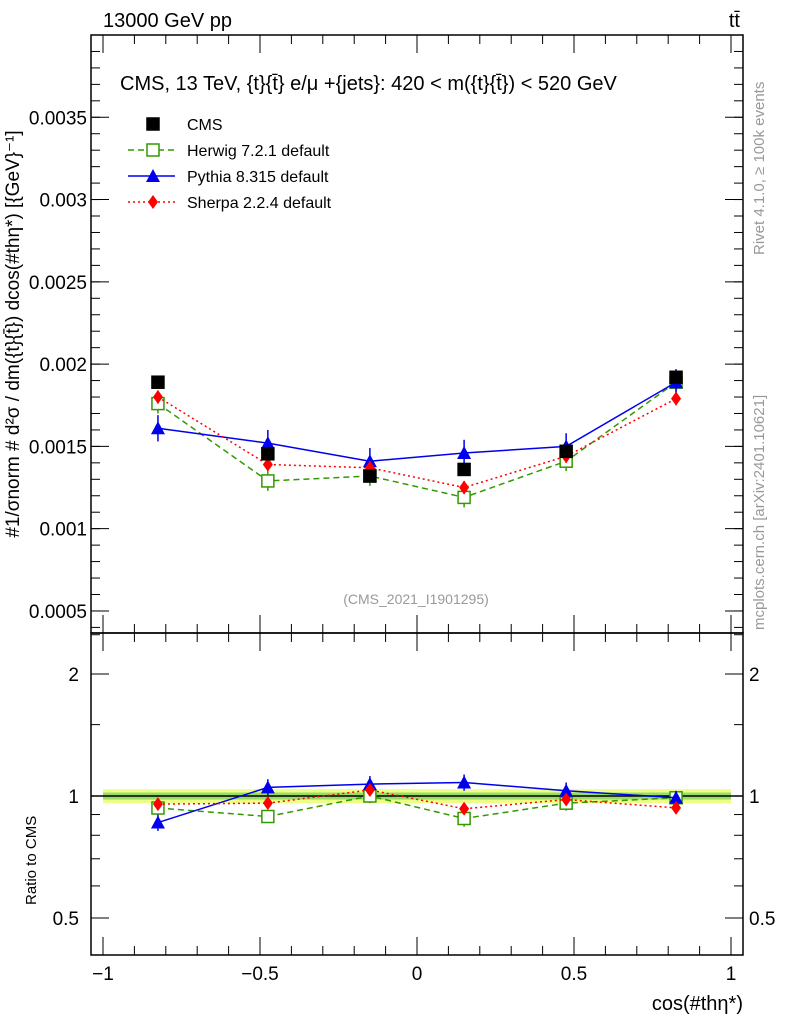 The height and width of the screenshot is (1024, 786). I want to click on y-tick-label: 0.003, so click(63, 201).